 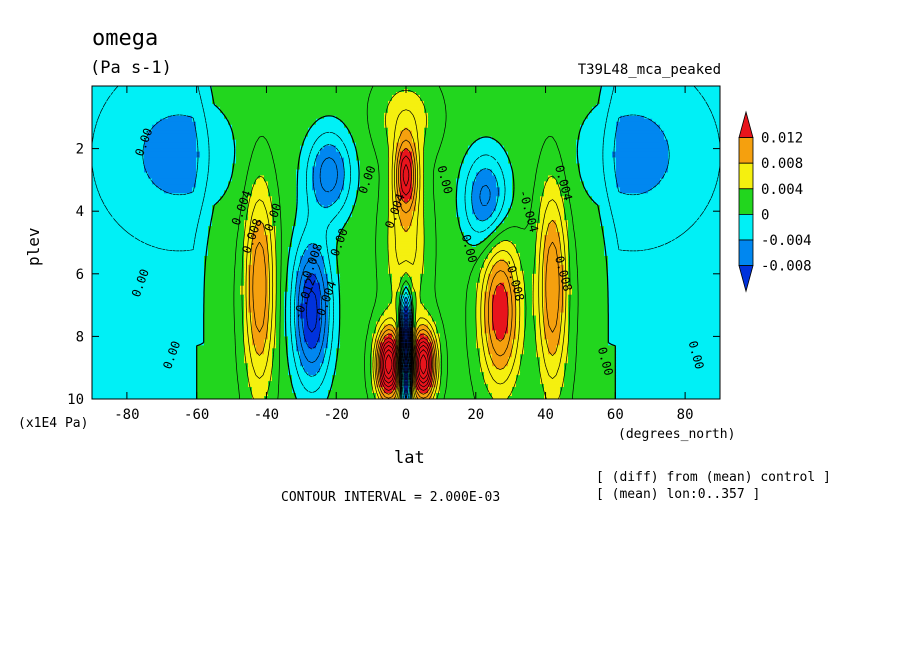 What do you see at coordinates (786, 267) in the screenshot?
I see `colorbar-label: -0.008` at bounding box center [786, 267].